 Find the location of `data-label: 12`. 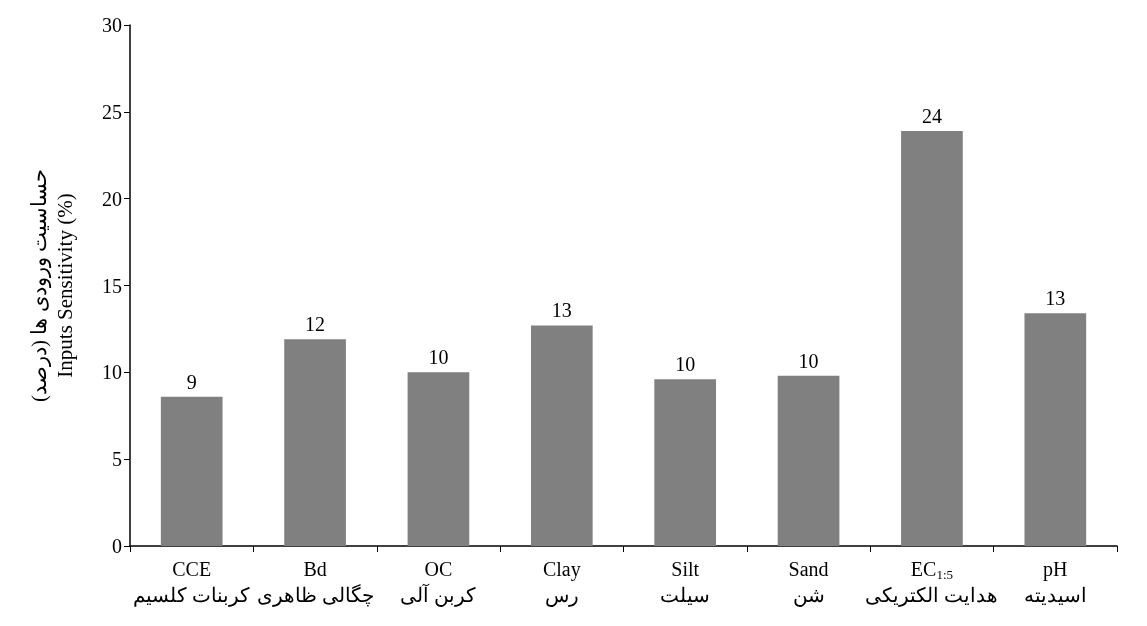

data-label: 12 is located at coordinates (315, 324).